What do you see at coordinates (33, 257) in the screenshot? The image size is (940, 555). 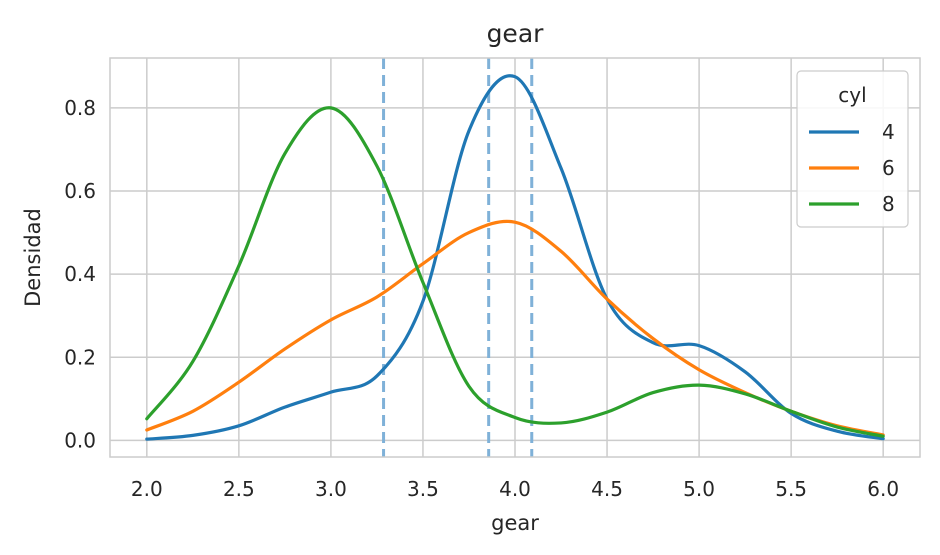 I see `y-axis-label: Densidad` at bounding box center [33, 257].